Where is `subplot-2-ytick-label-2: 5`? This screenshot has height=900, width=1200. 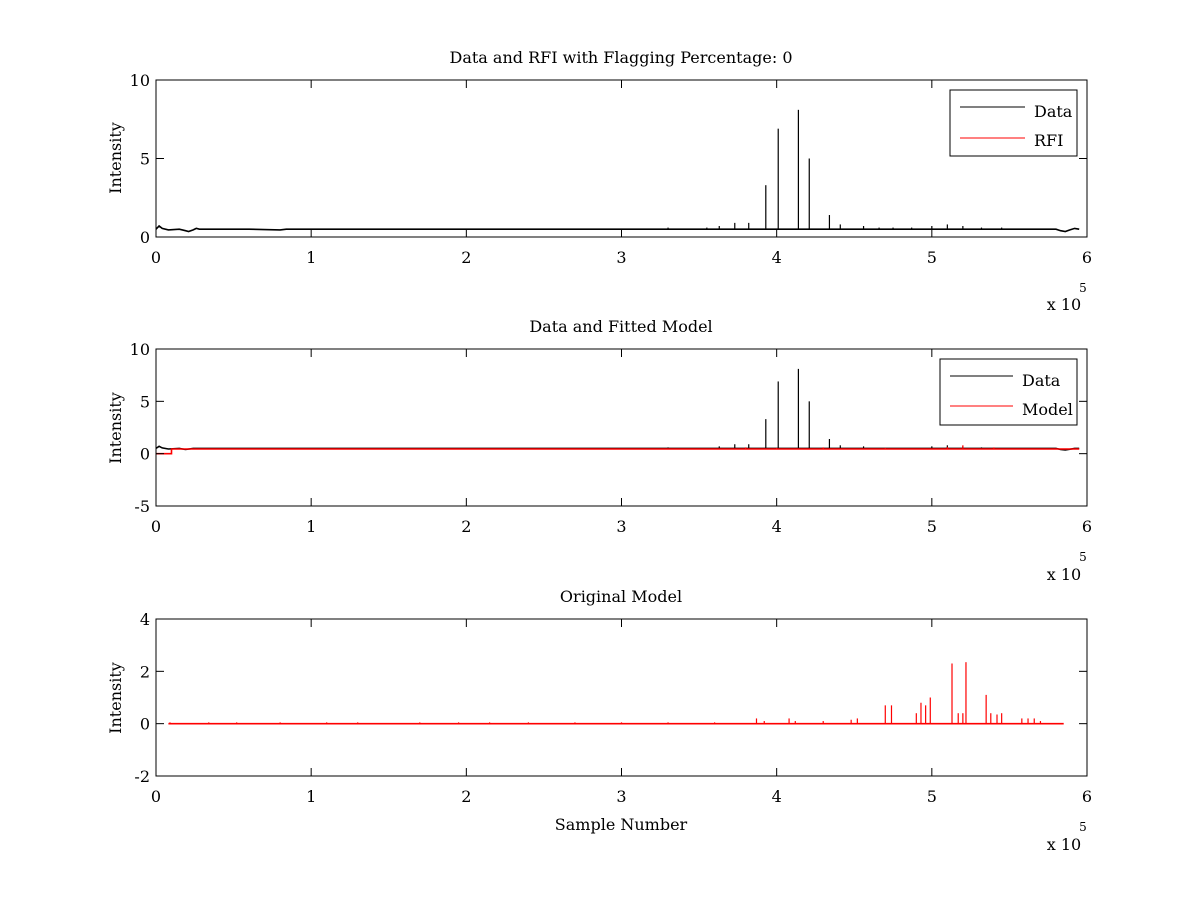
subplot-2-ytick-label-2: 5 is located at coordinates (145, 401).